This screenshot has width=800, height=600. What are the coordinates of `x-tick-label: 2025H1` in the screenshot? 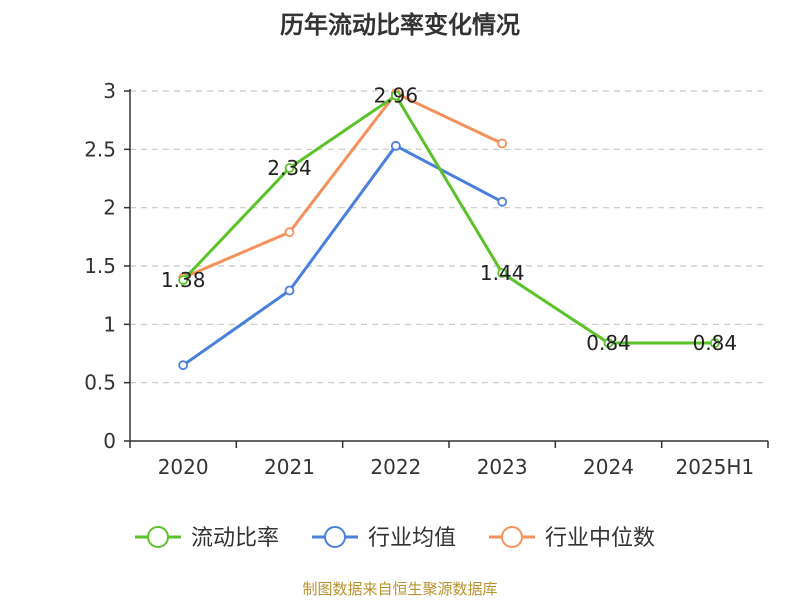 It's located at (714, 467).